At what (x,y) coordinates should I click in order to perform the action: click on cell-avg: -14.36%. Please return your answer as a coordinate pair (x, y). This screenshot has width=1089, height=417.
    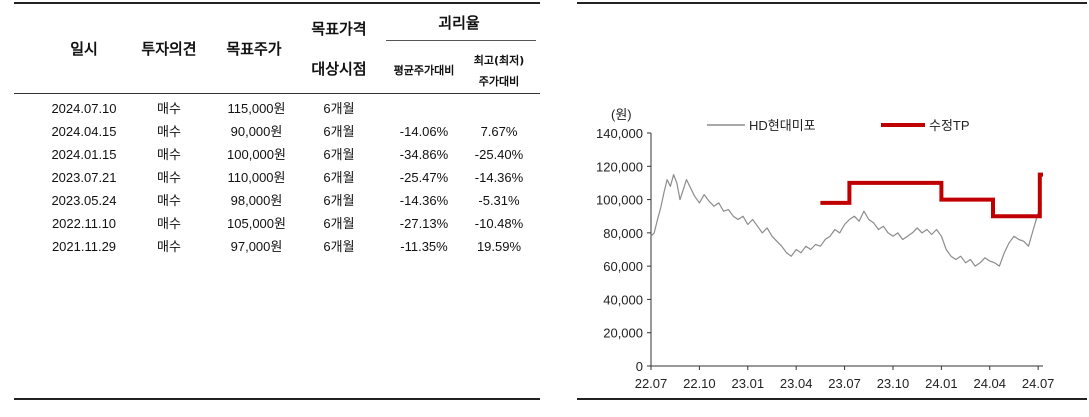
    Looking at the image, I should click on (424, 200).